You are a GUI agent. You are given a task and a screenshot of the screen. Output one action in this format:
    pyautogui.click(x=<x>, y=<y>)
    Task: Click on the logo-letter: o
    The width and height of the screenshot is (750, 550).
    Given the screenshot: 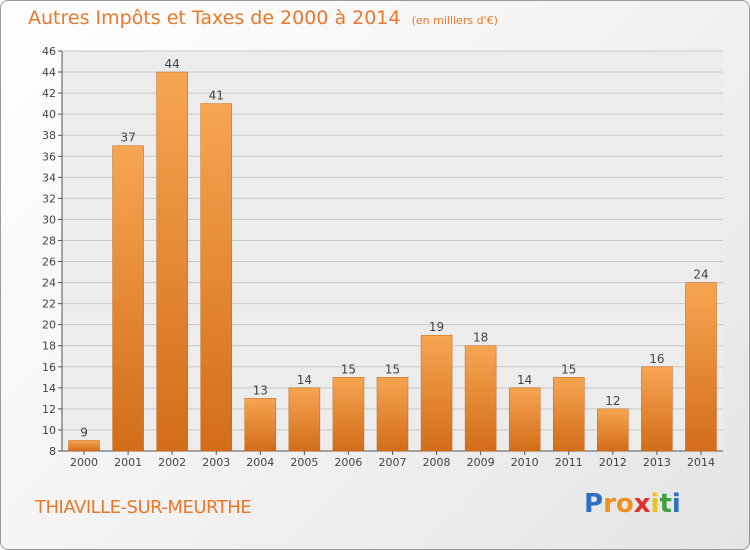 What is the action you would take?
    pyautogui.click(x=624, y=504)
    